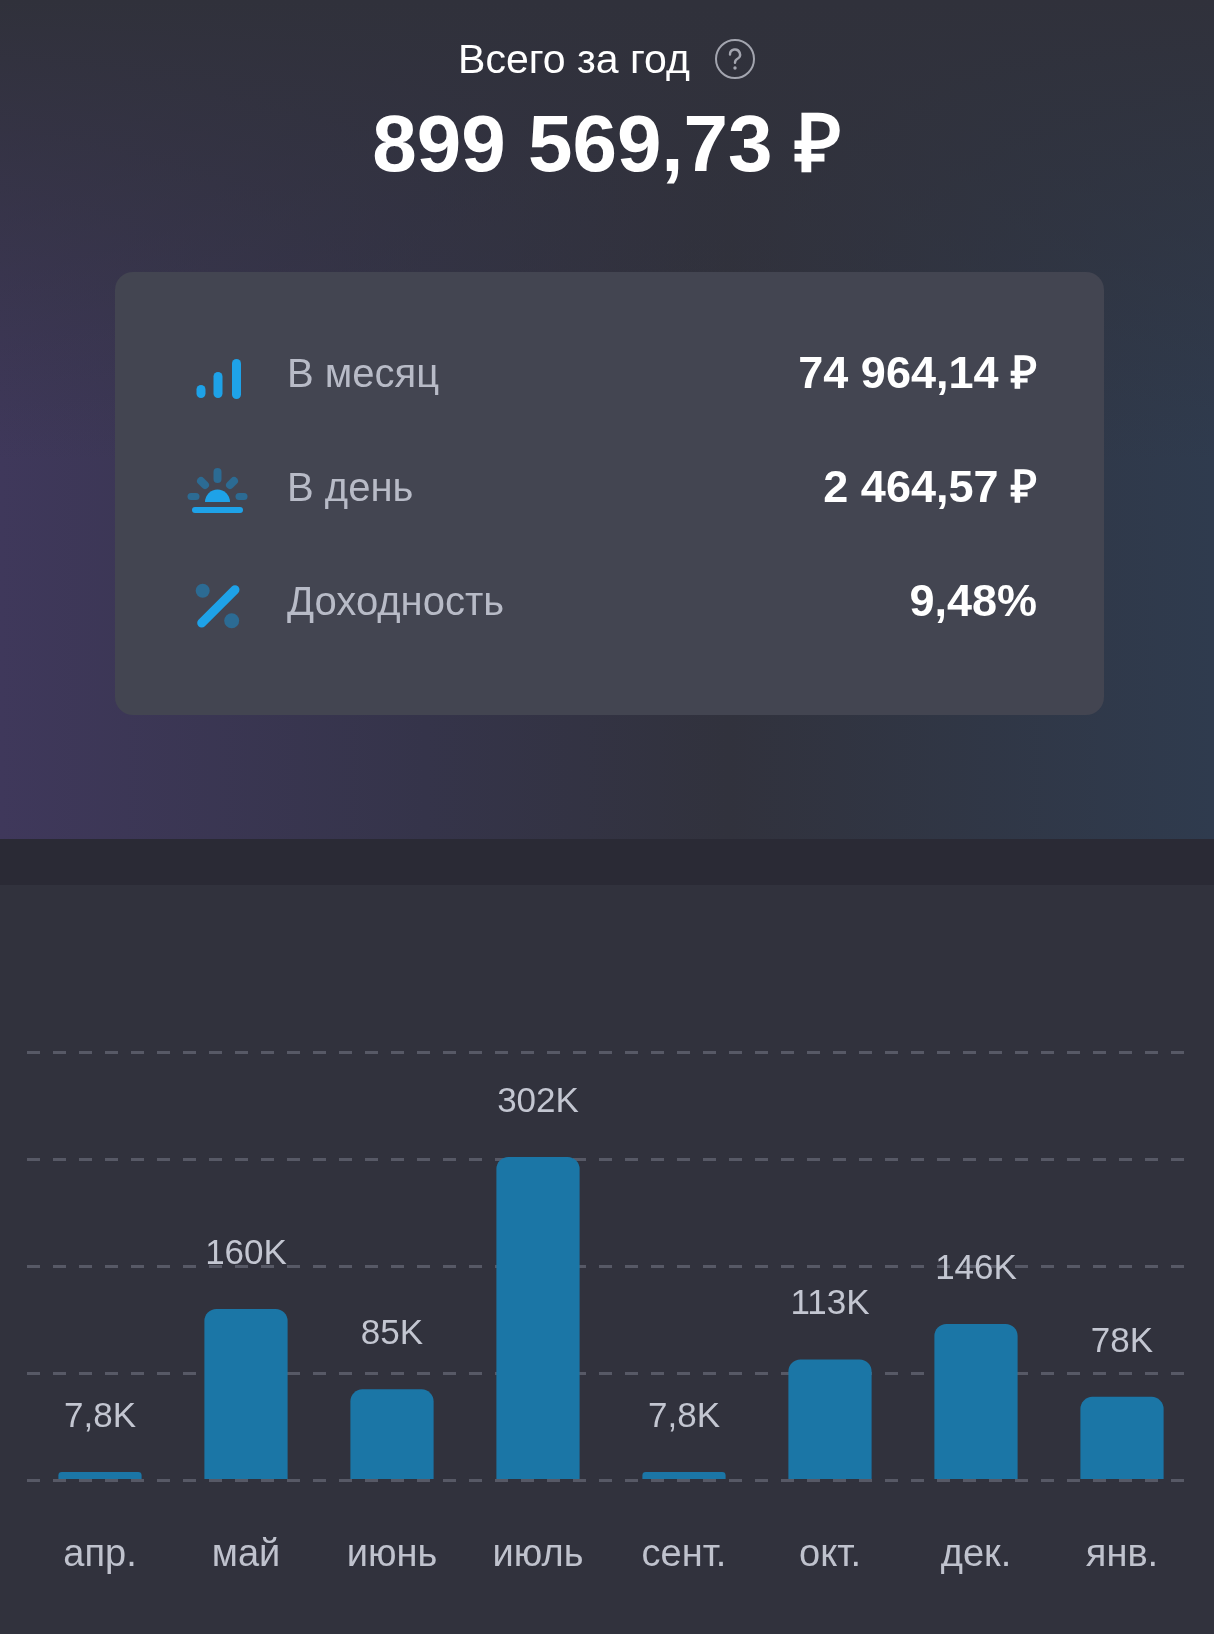 The image size is (1214, 1634). What do you see at coordinates (917, 372) in the screenshot?
I see `text: 74 964,14 ₽` at bounding box center [917, 372].